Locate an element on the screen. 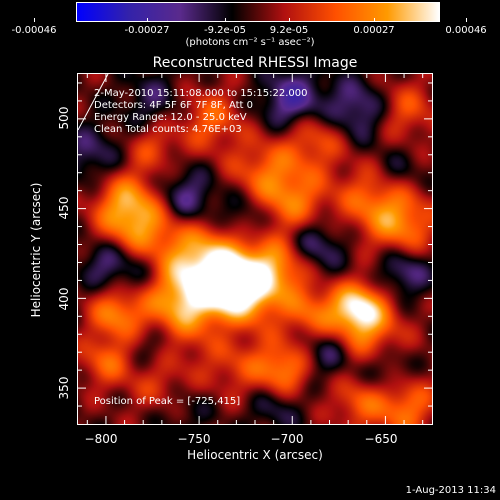 The height and width of the screenshot is (500, 500). colorbar-tick-label-4: 9.2e-05 is located at coordinates (289, 30).